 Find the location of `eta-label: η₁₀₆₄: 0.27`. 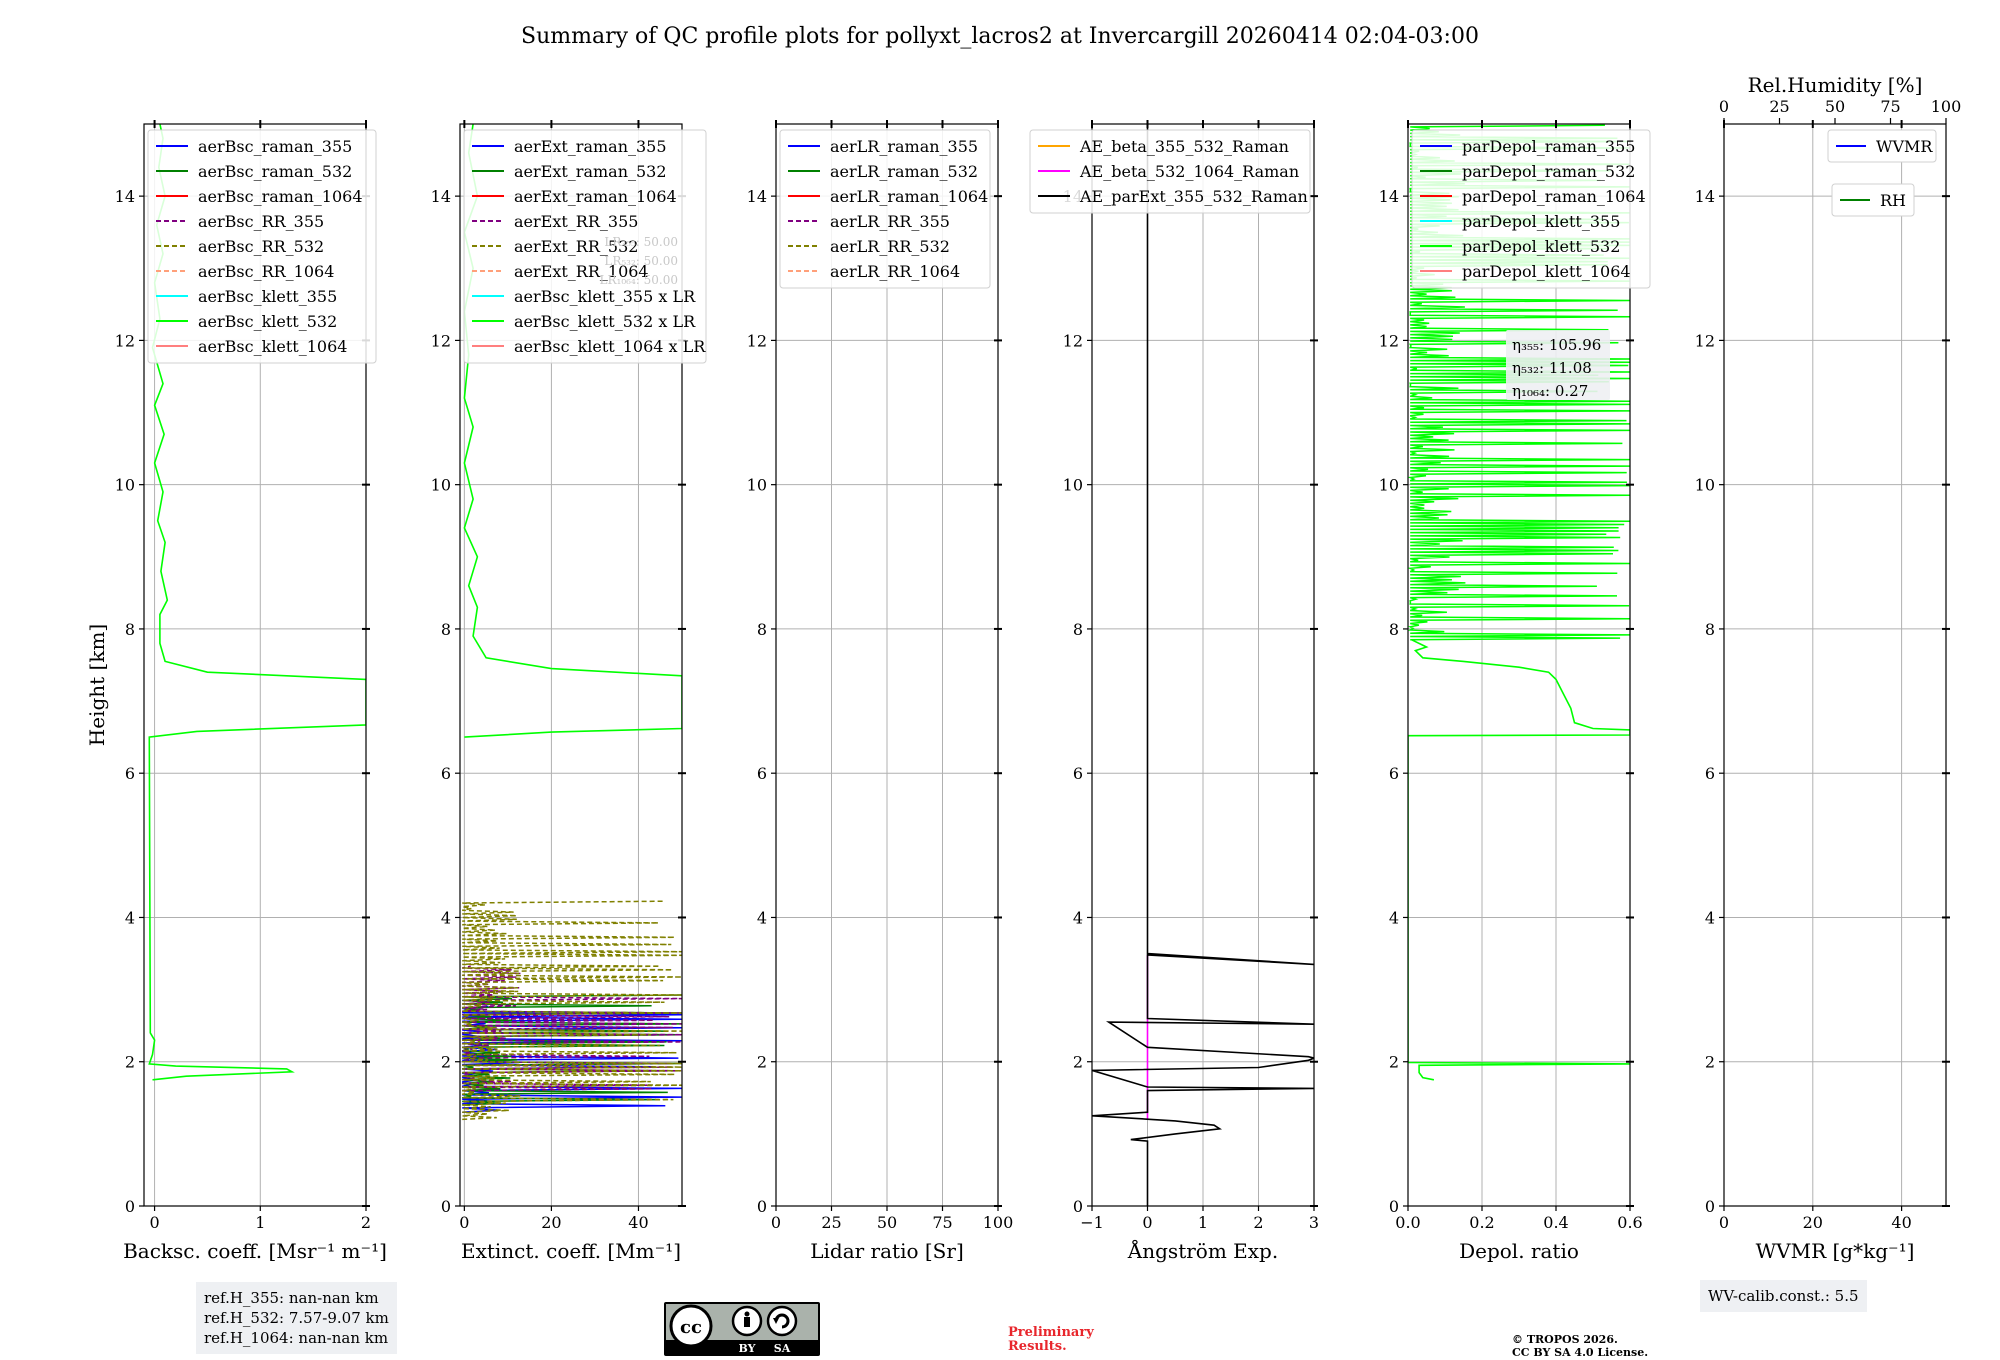

eta-label: η₁₀₆₄: 0.27 is located at coordinates (1550, 391).